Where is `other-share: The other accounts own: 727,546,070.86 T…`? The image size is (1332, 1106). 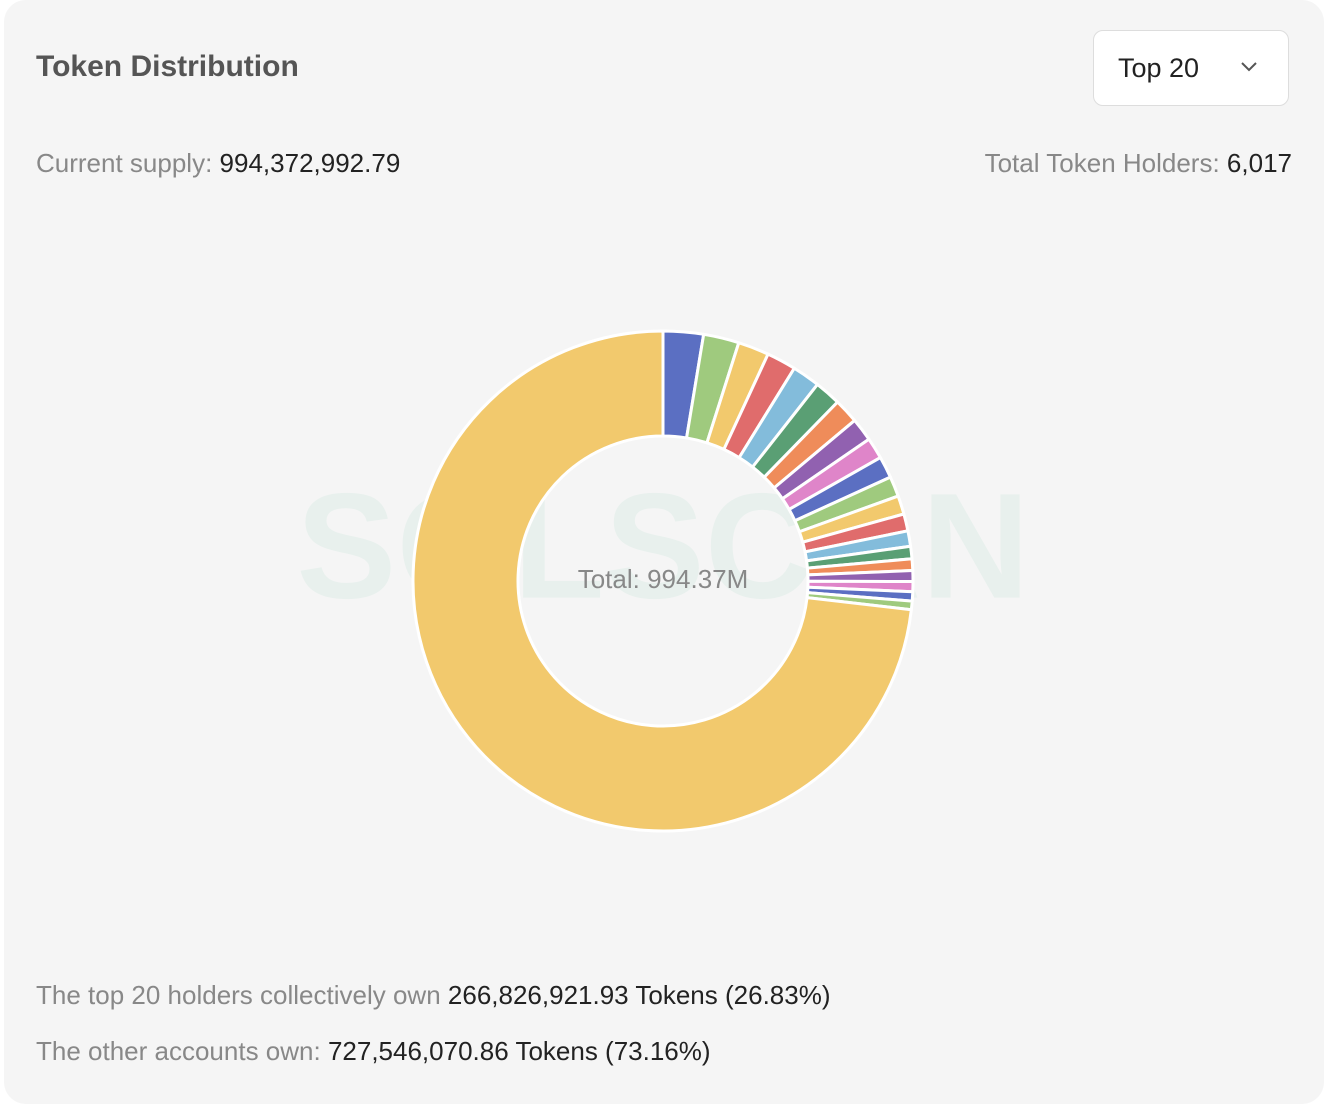
other-share: The other accounts own: 727,546,070.86 T… is located at coordinates (373, 1051).